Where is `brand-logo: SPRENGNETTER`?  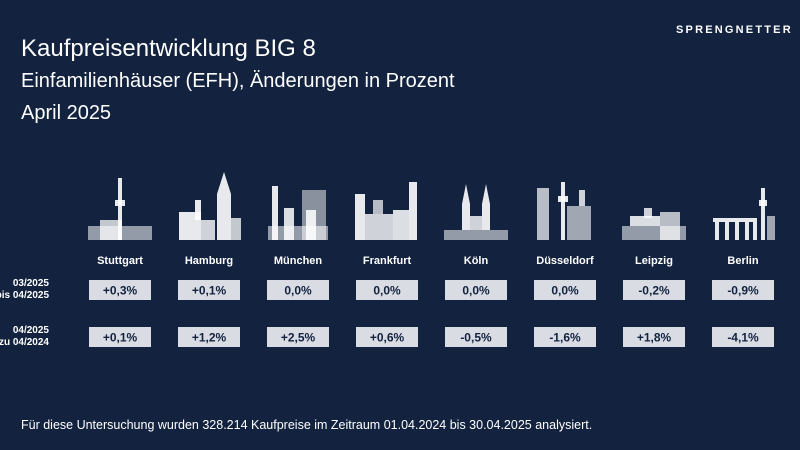
brand-logo: SPRENGNETTER is located at coordinates (734, 30).